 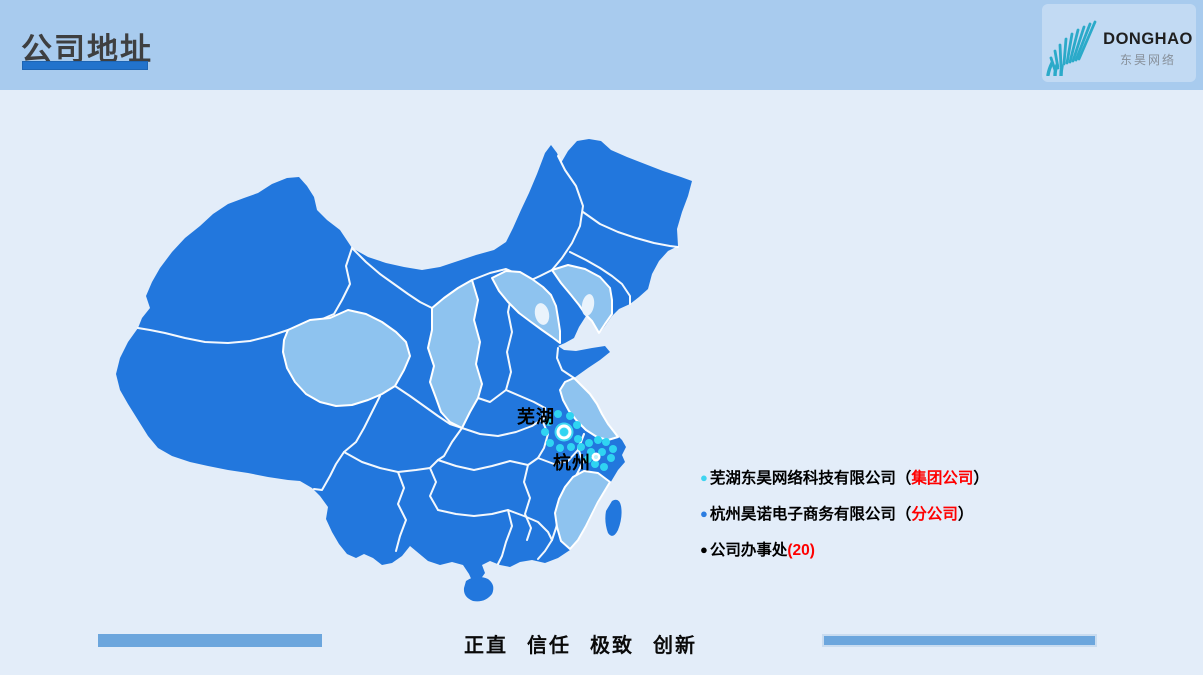 I want to click on motto-word: 正直, so click(x=486, y=646).